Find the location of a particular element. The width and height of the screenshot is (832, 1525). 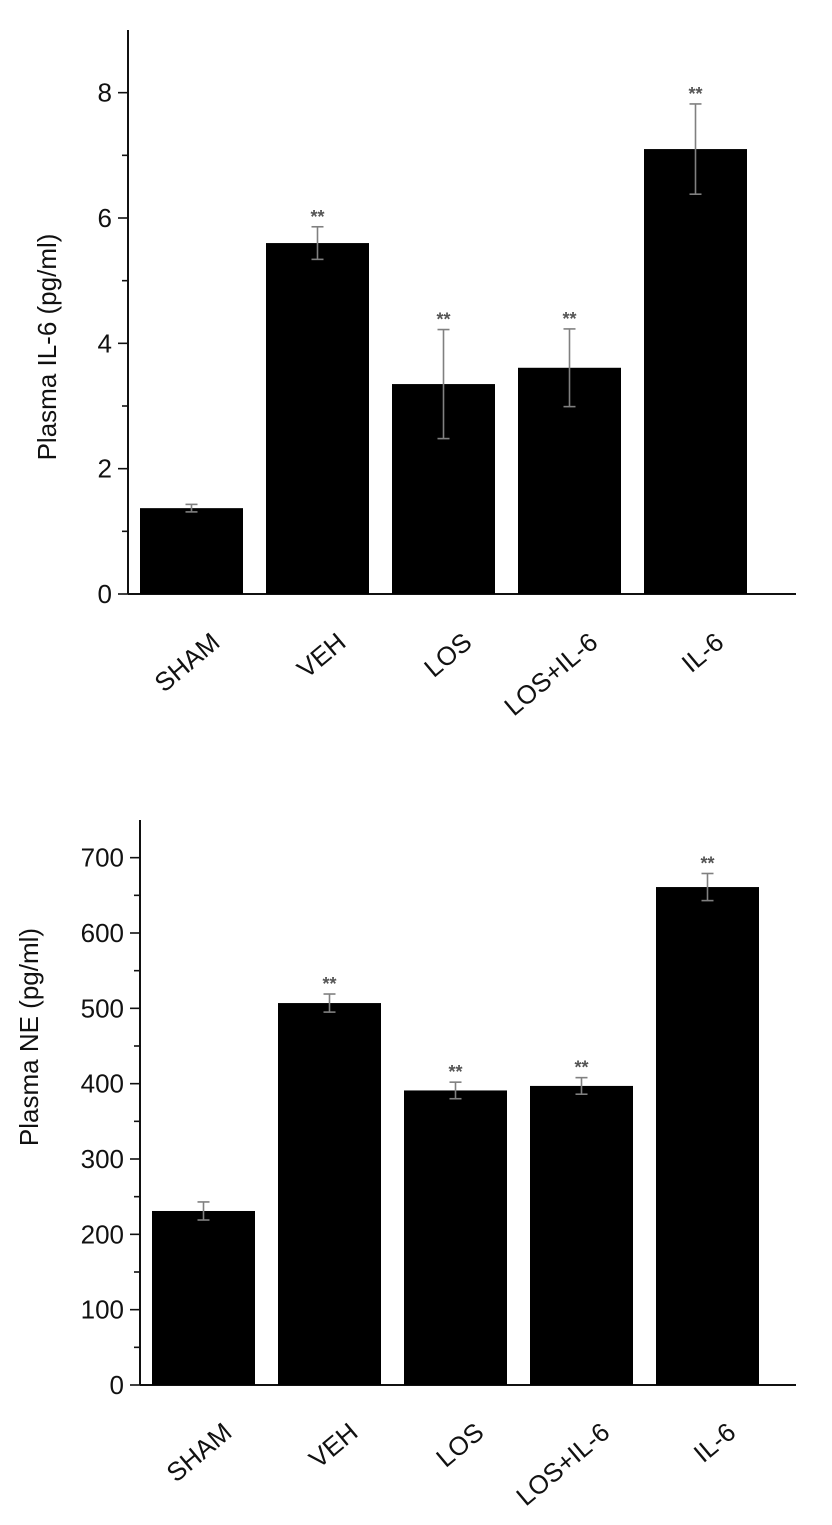

y-tick-label: 600 is located at coordinates (102, 933).